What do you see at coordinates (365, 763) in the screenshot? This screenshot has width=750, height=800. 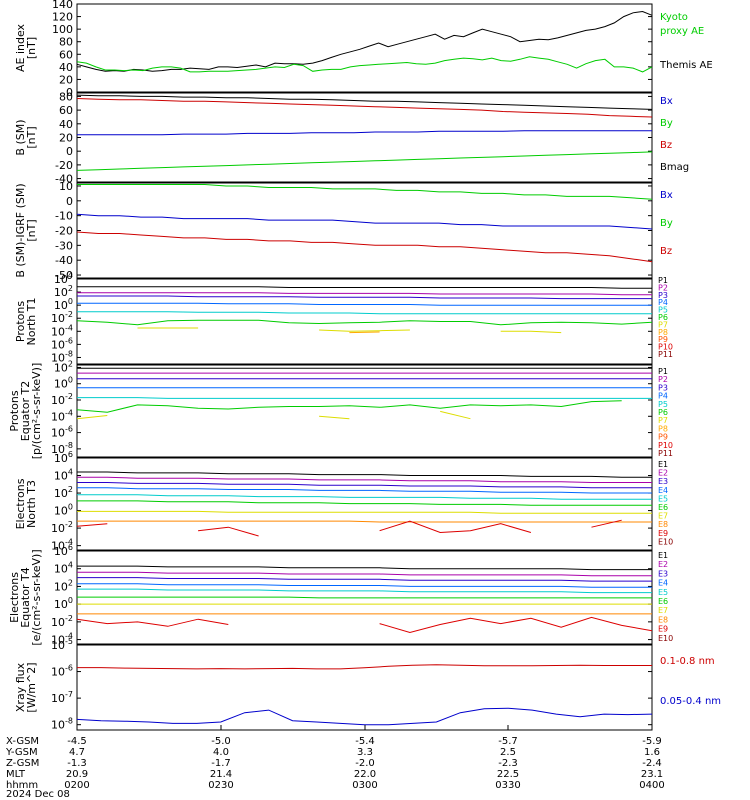 I see `ephemeris-value: -2.0` at bounding box center [365, 763].